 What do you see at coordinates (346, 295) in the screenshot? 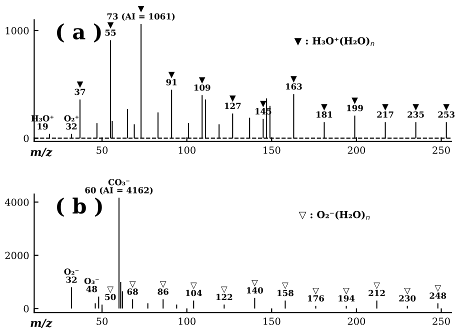
I see `annotation: ▽ 194` at bounding box center [346, 295].